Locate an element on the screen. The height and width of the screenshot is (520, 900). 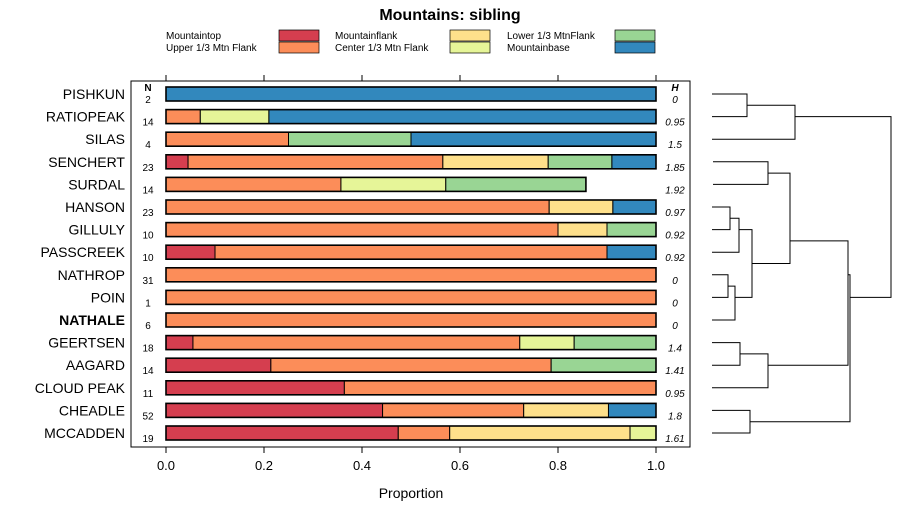
dendrogram is located at coordinates (802, 263).